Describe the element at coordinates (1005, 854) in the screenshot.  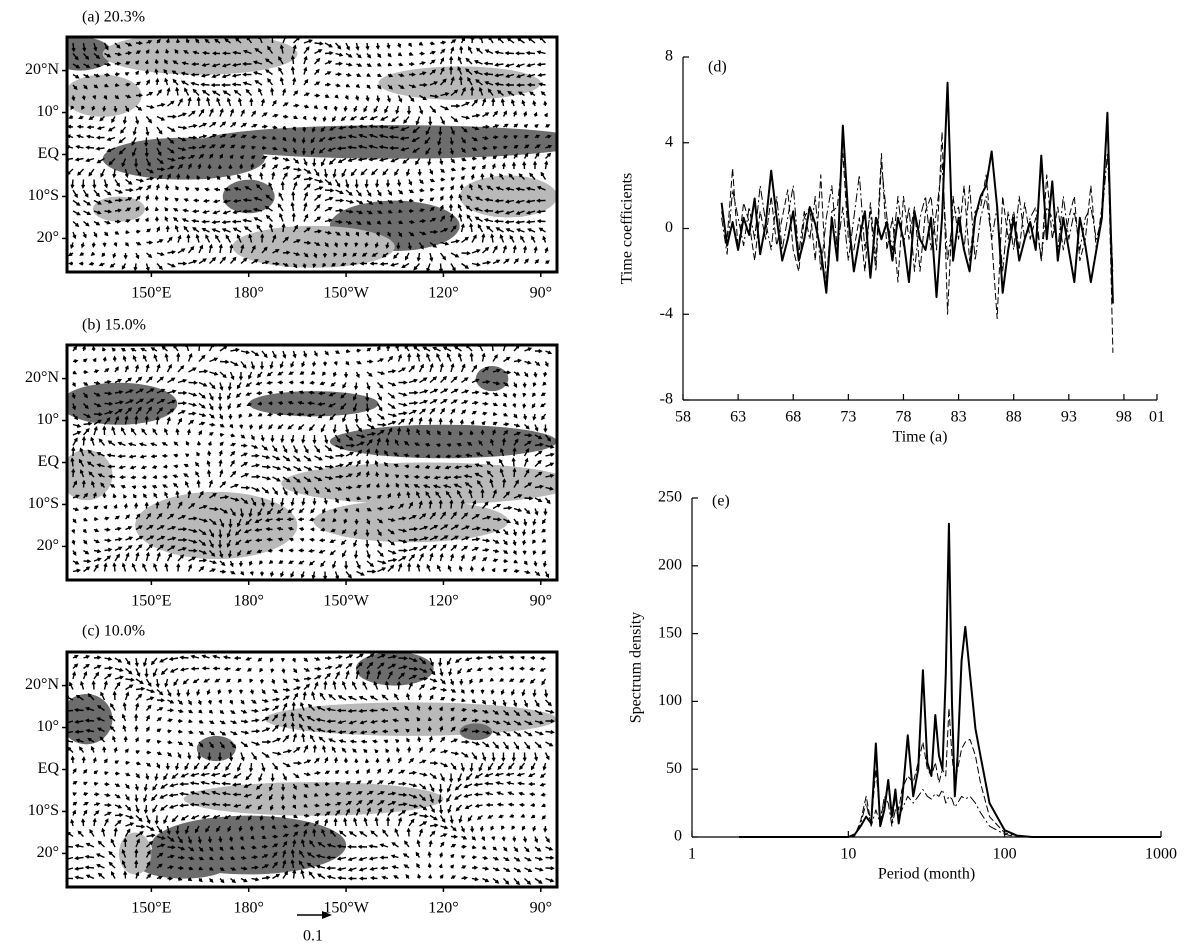
I see `x-tick-label: 100` at that location.